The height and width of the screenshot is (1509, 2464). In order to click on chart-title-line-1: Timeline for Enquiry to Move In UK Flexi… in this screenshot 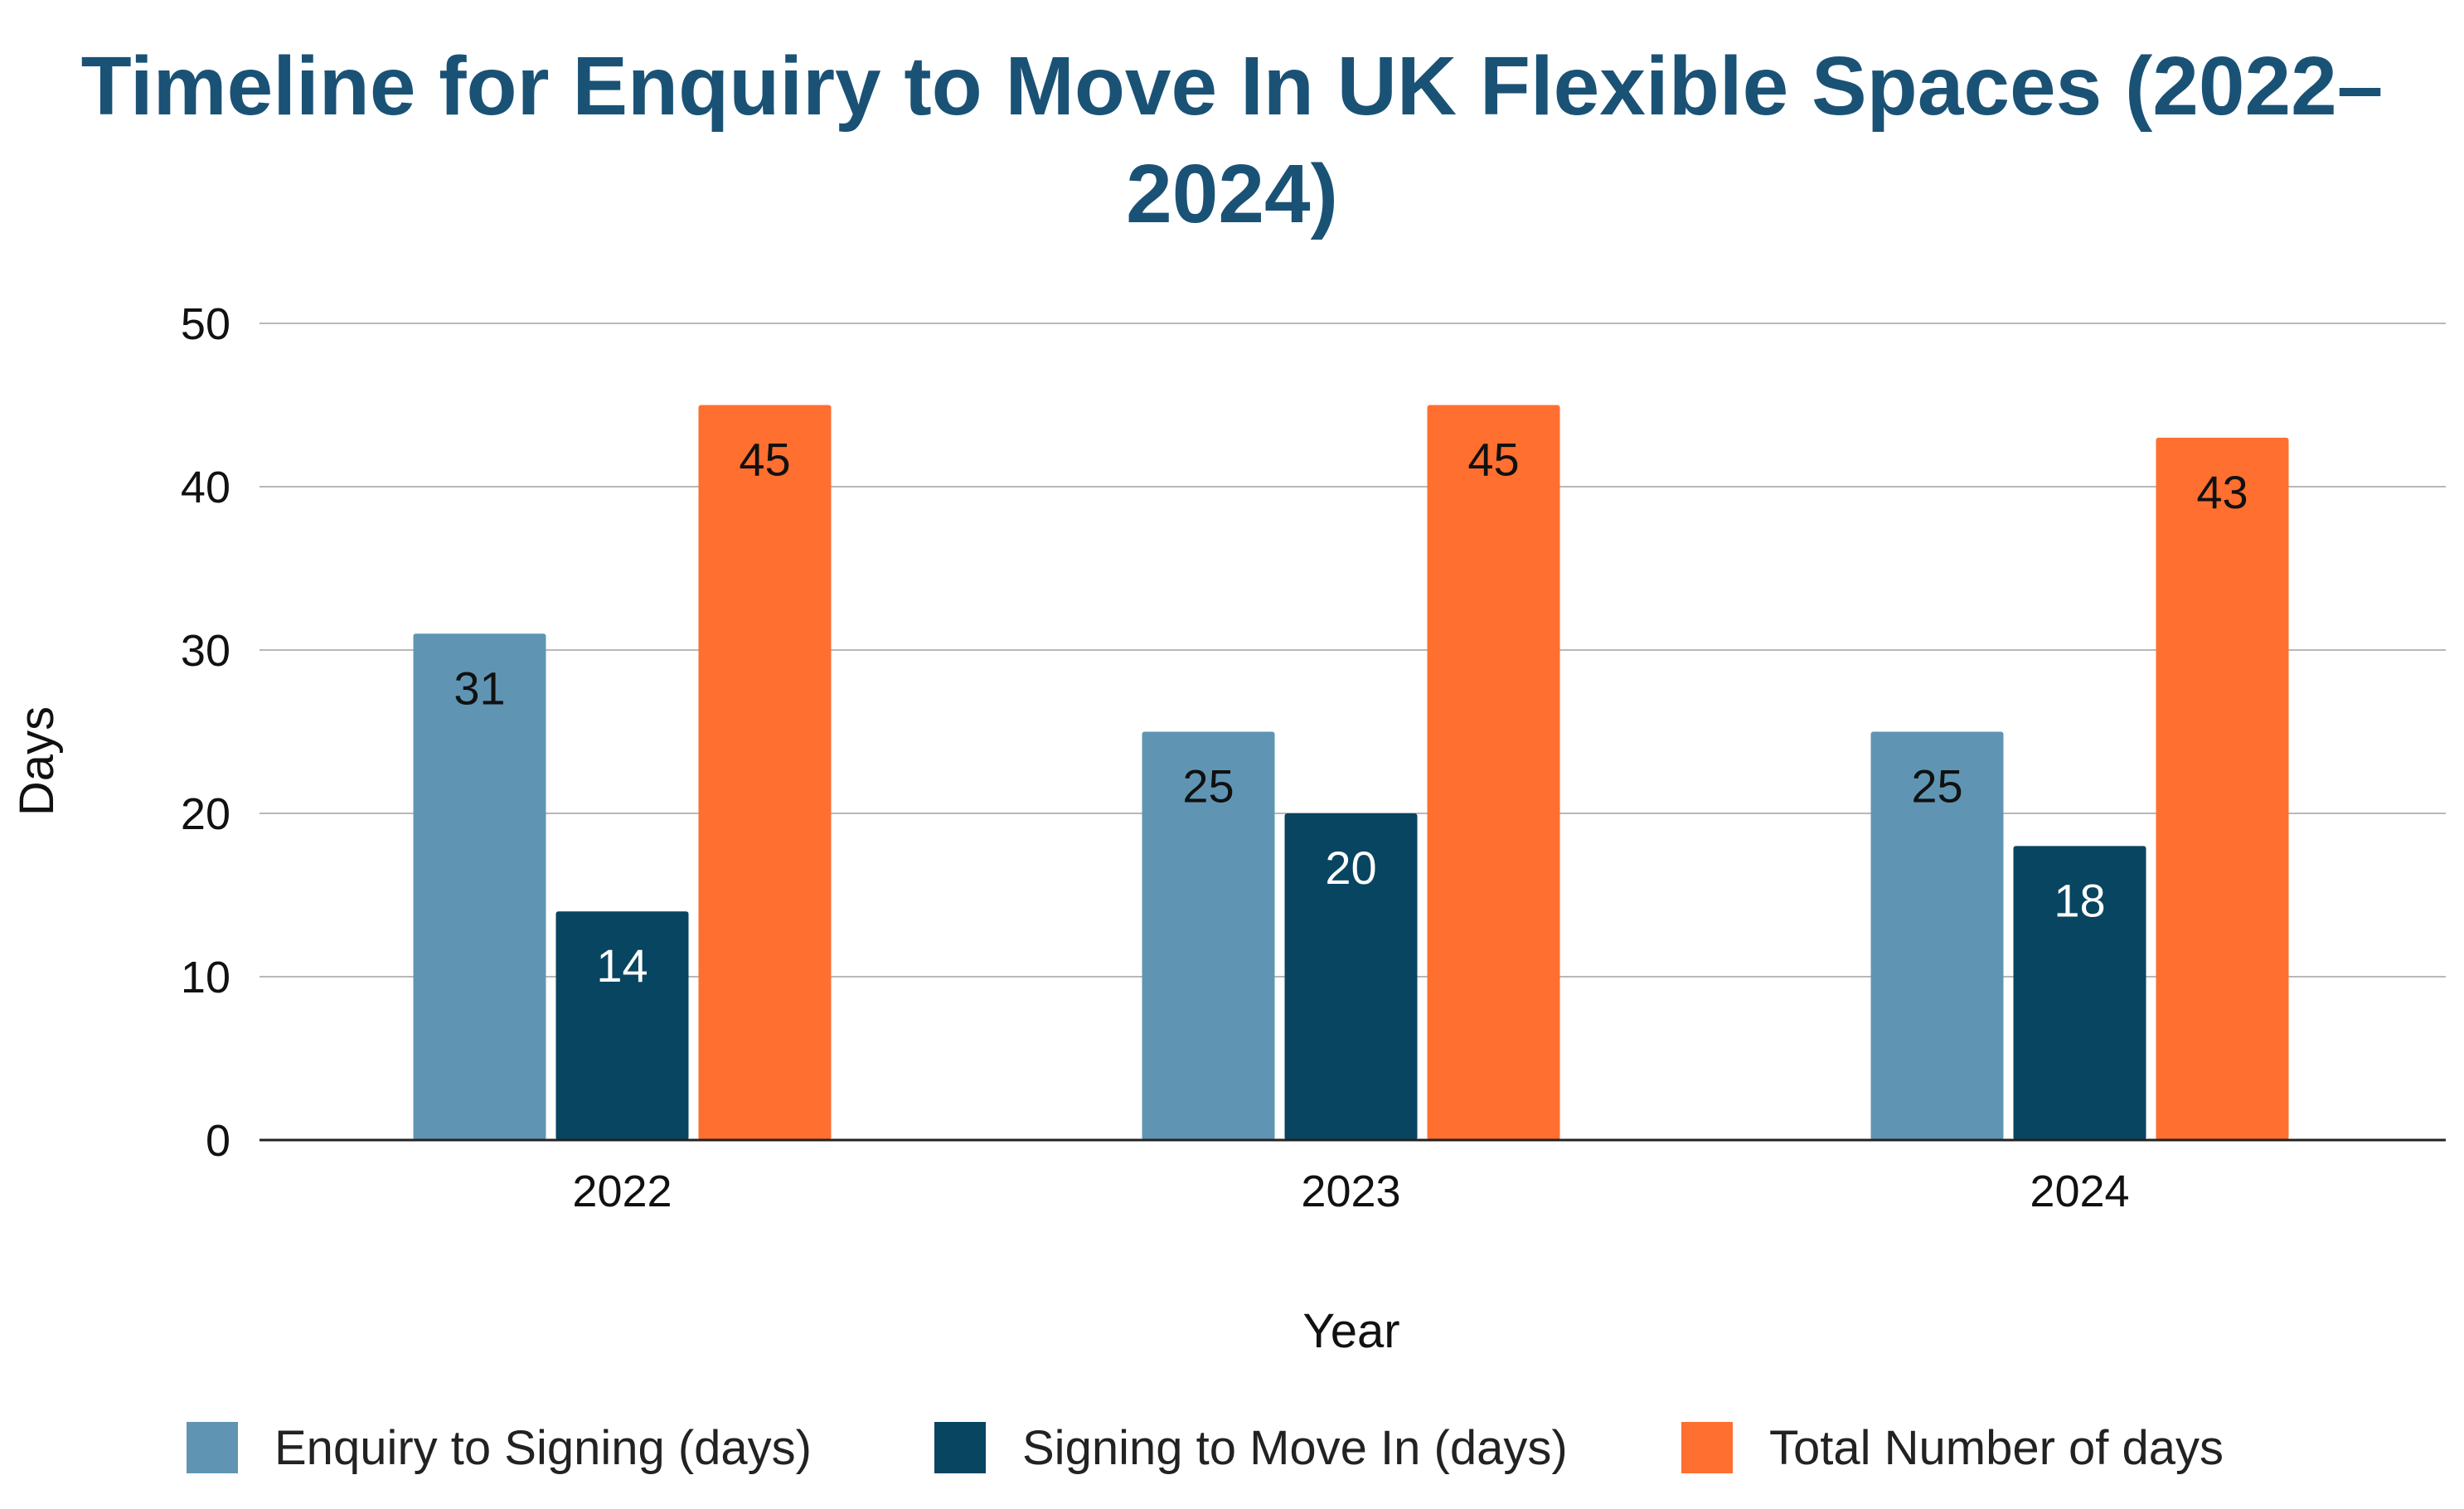, I will do `click(1233, 86)`.